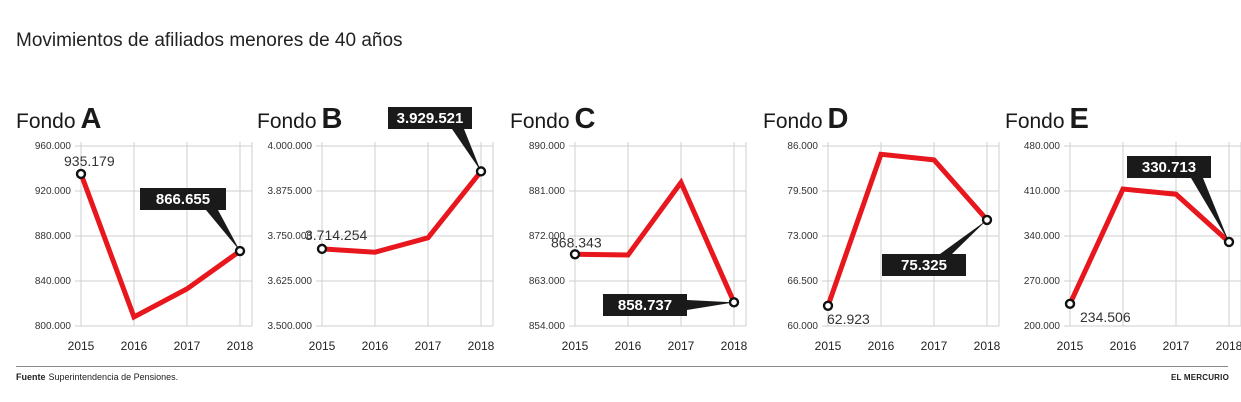 The width and height of the screenshot is (1241, 402). I want to click on source-note: Fuente Superintendencia de Pensiones., so click(97, 377).